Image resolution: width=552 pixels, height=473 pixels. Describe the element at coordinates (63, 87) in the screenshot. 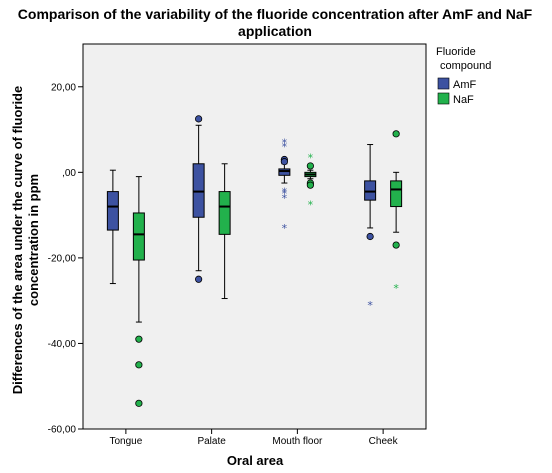

I see `y-tick-label: 20,00` at that location.